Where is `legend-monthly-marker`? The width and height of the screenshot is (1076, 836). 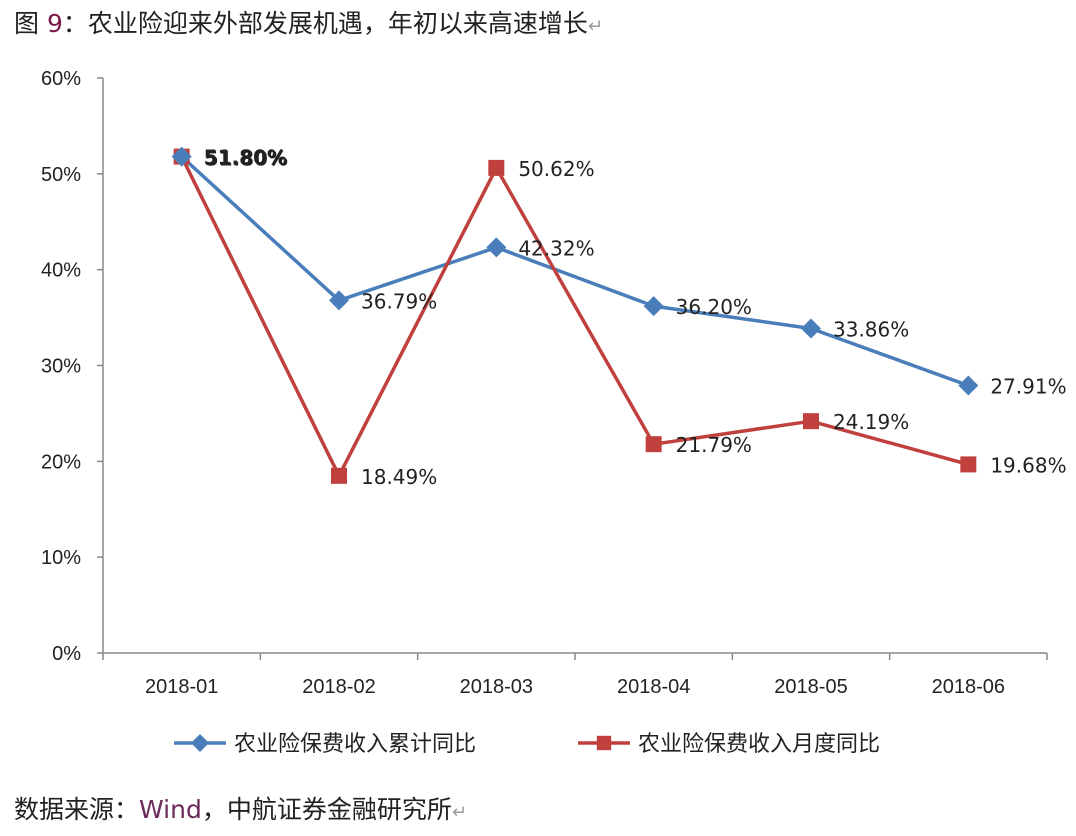
legend-monthly-marker is located at coordinates (604, 743).